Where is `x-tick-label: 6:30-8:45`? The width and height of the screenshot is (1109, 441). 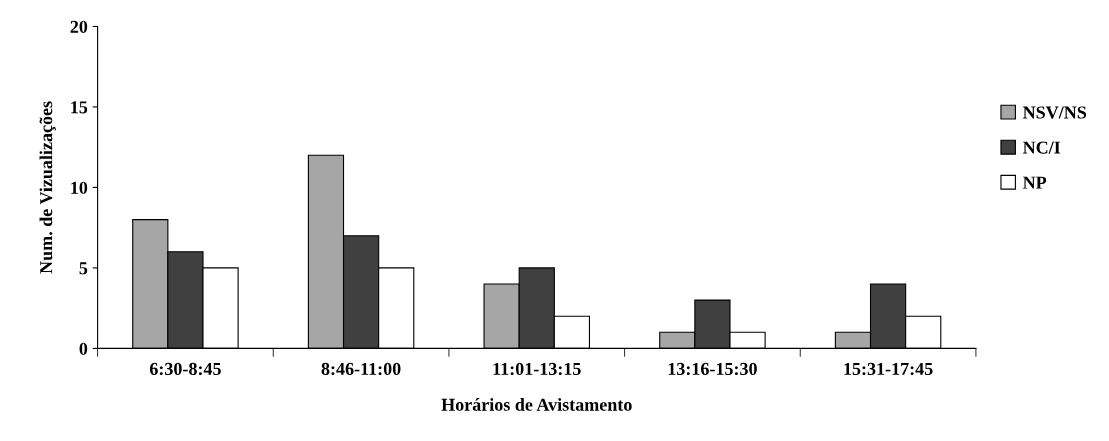
x-tick-label: 6:30-8:45 is located at coordinates (185, 369).